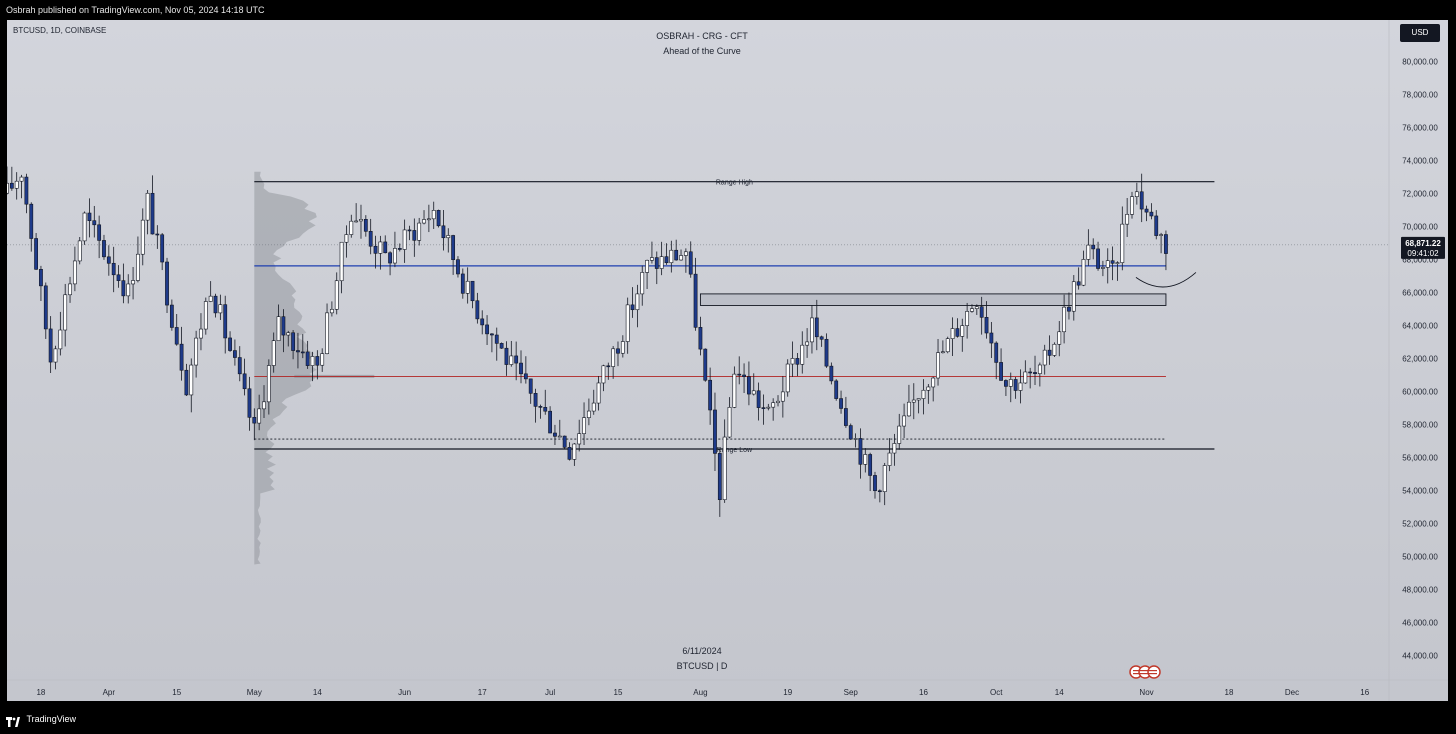 The image size is (1456, 734). I want to click on y-tick-label: 78,000.00, so click(1420, 94).